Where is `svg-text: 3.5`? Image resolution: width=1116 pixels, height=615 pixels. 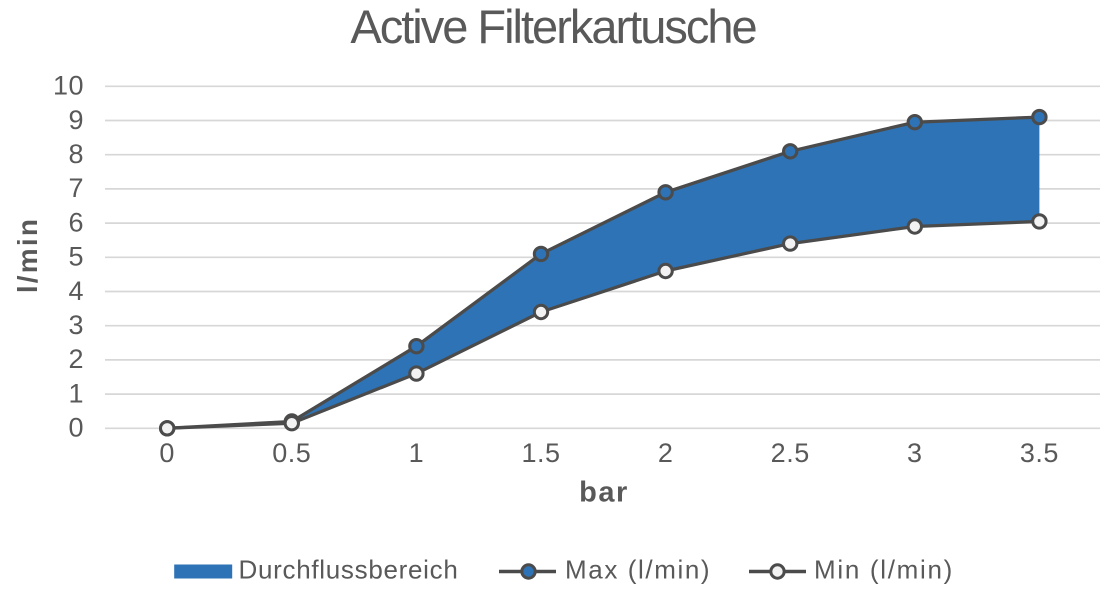 svg-text: 3.5 is located at coordinates (1039, 453).